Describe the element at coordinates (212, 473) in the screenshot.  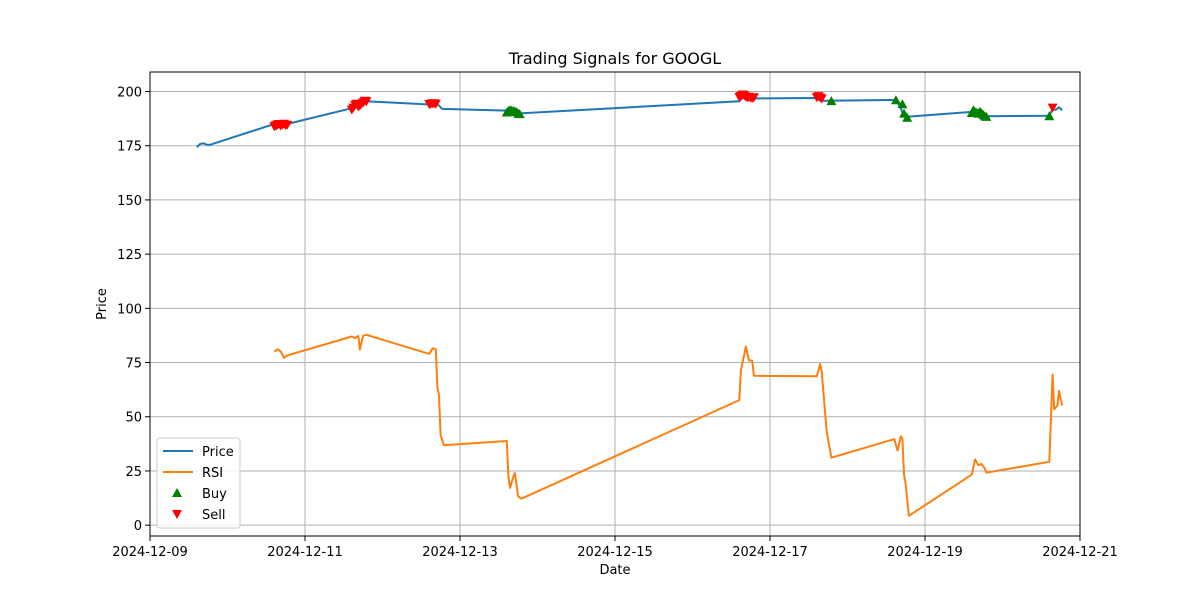
I see `legend-rsi-label: RSI` at that location.